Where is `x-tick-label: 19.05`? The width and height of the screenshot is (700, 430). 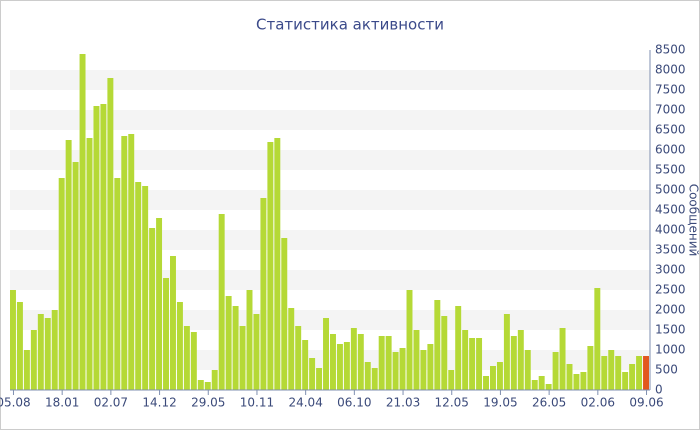
x-tick-label: 19.05 is located at coordinates (500, 403).